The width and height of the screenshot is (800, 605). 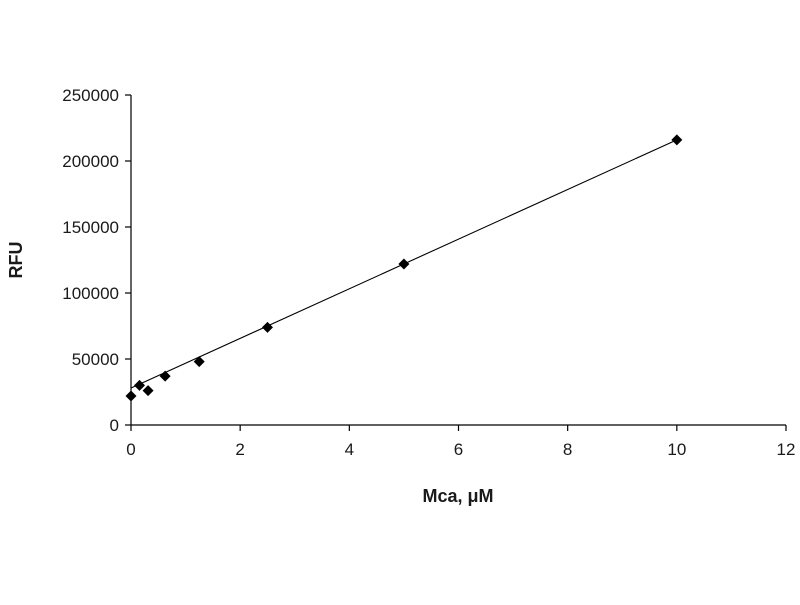 What do you see at coordinates (130, 449) in the screenshot?
I see `x-tick-label: 0` at bounding box center [130, 449].